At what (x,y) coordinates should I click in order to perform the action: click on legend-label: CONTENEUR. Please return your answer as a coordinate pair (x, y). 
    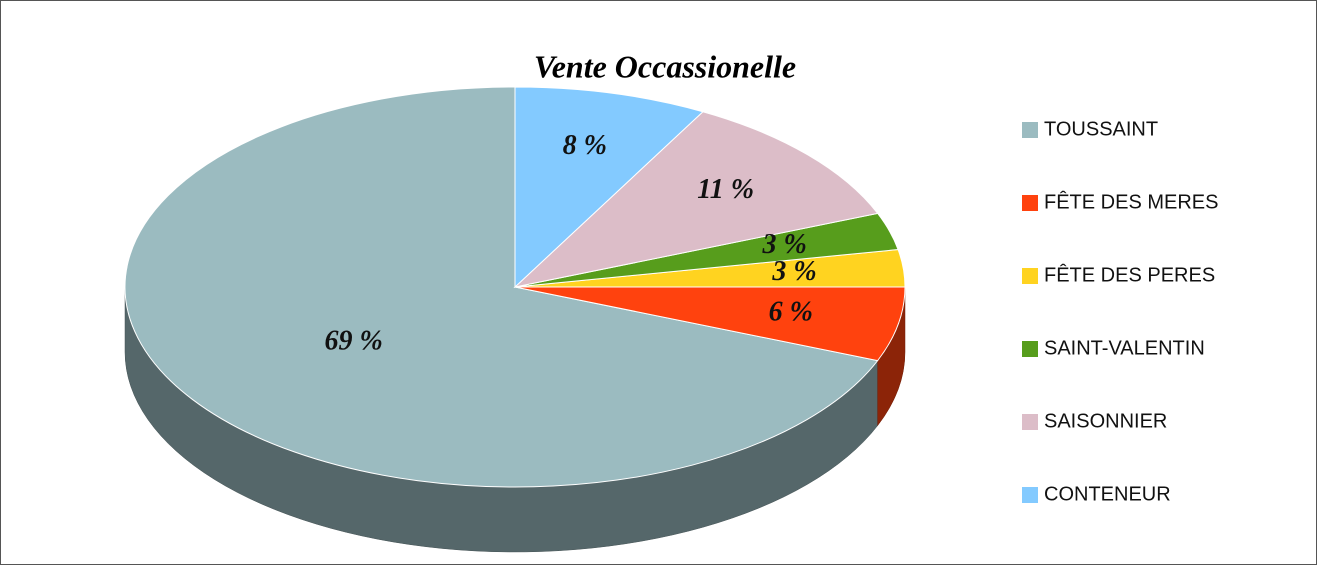
    Looking at the image, I should click on (1107, 494).